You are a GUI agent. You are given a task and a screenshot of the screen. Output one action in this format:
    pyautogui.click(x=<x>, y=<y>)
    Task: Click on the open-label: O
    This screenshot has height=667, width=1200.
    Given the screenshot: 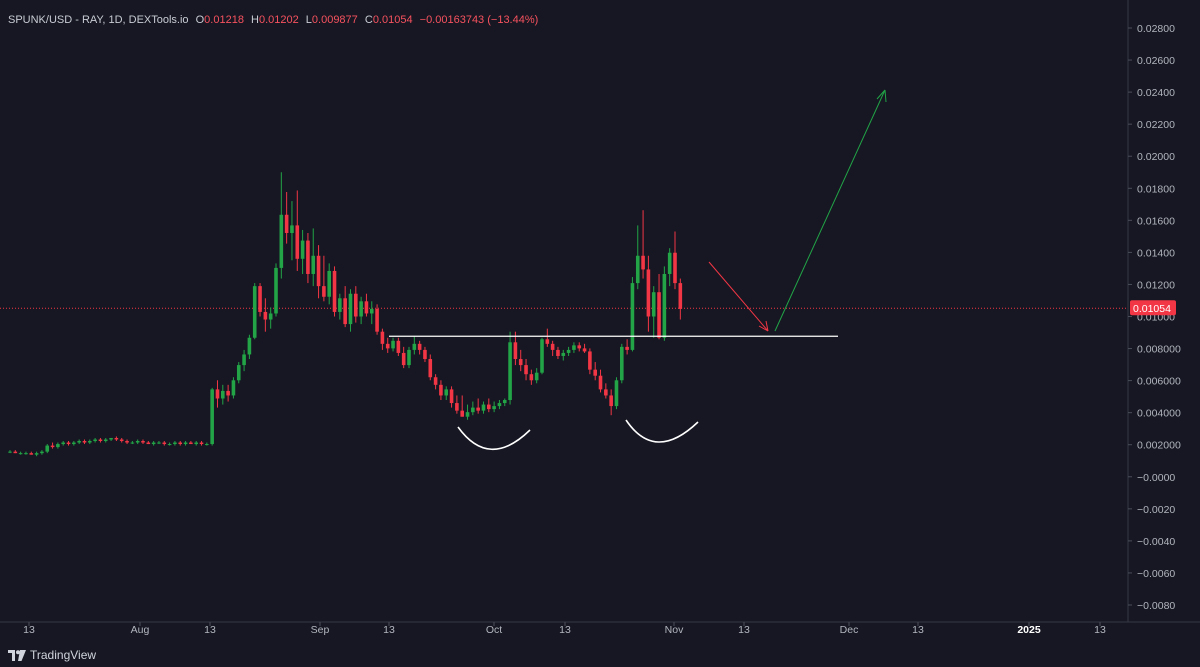 What is the action you would take?
    pyautogui.click(x=200, y=20)
    